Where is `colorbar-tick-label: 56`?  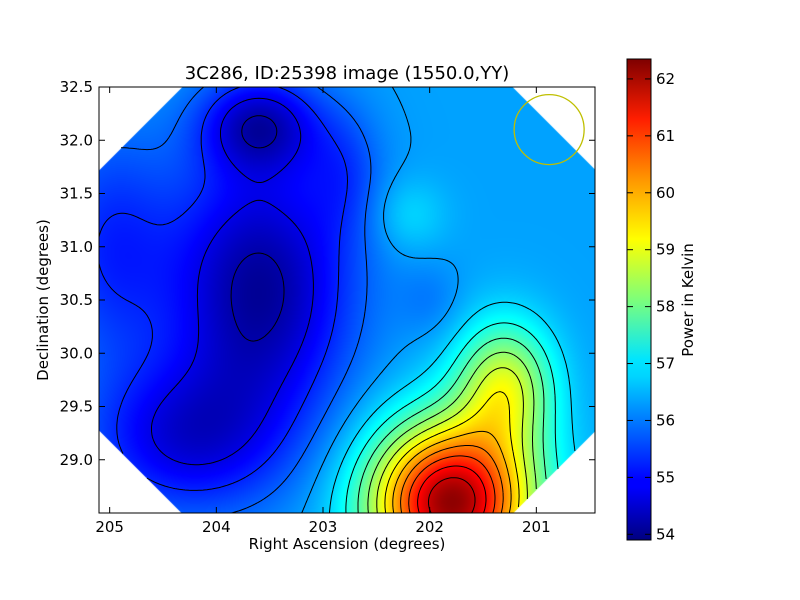
colorbar-tick-label: 56 is located at coordinates (665, 420).